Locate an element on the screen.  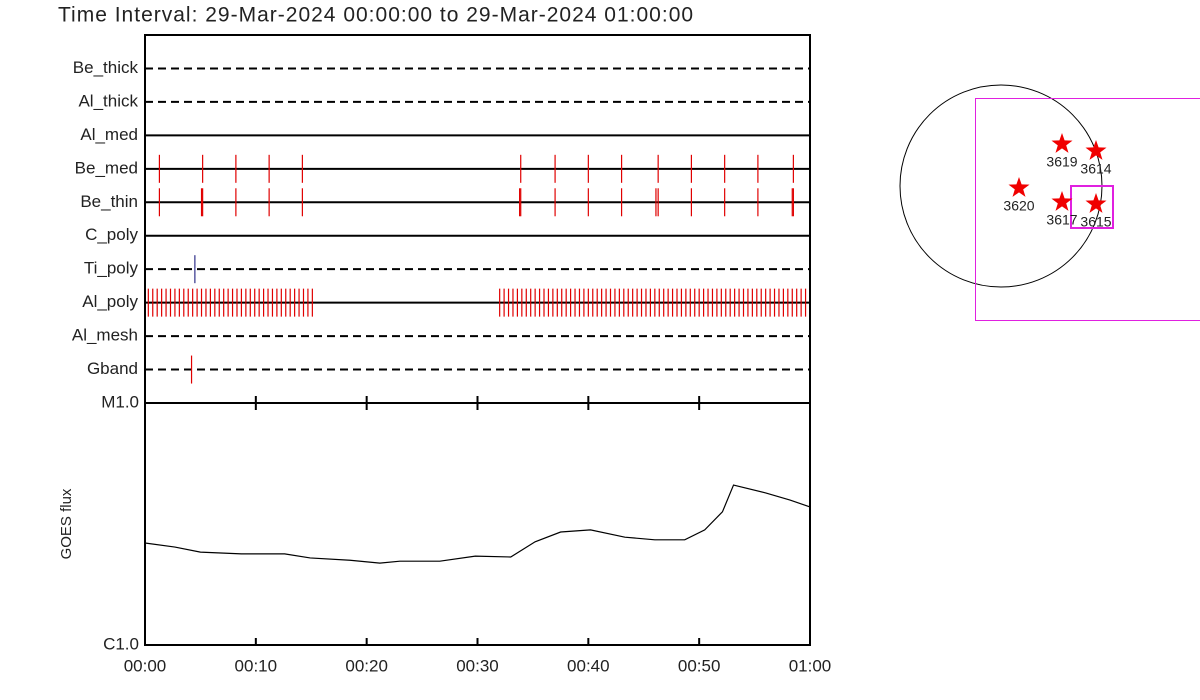
fov-box is located at coordinates (1087, 209).